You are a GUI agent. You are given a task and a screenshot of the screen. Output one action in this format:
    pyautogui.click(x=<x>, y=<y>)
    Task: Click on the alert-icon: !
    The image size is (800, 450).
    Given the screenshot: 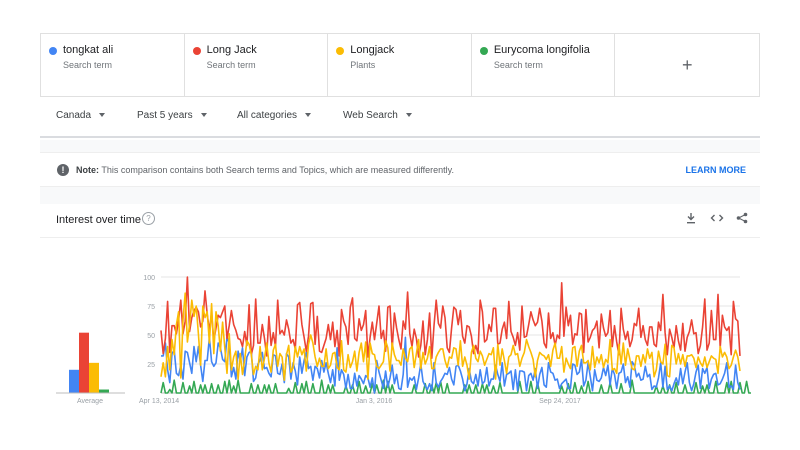 What is the action you would take?
    pyautogui.click(x=63, y=170)
    